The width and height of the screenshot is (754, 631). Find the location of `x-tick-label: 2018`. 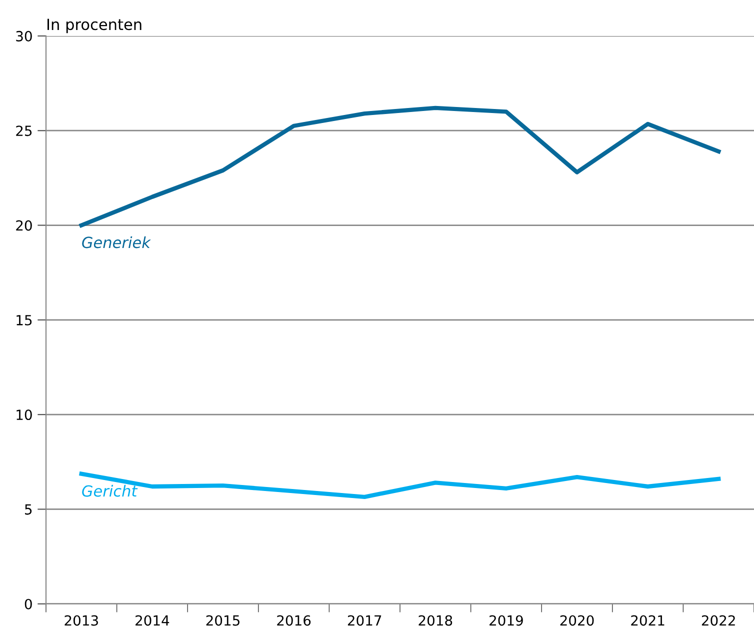

x-tick-label: 2018 is located at coordinates (435, 620).